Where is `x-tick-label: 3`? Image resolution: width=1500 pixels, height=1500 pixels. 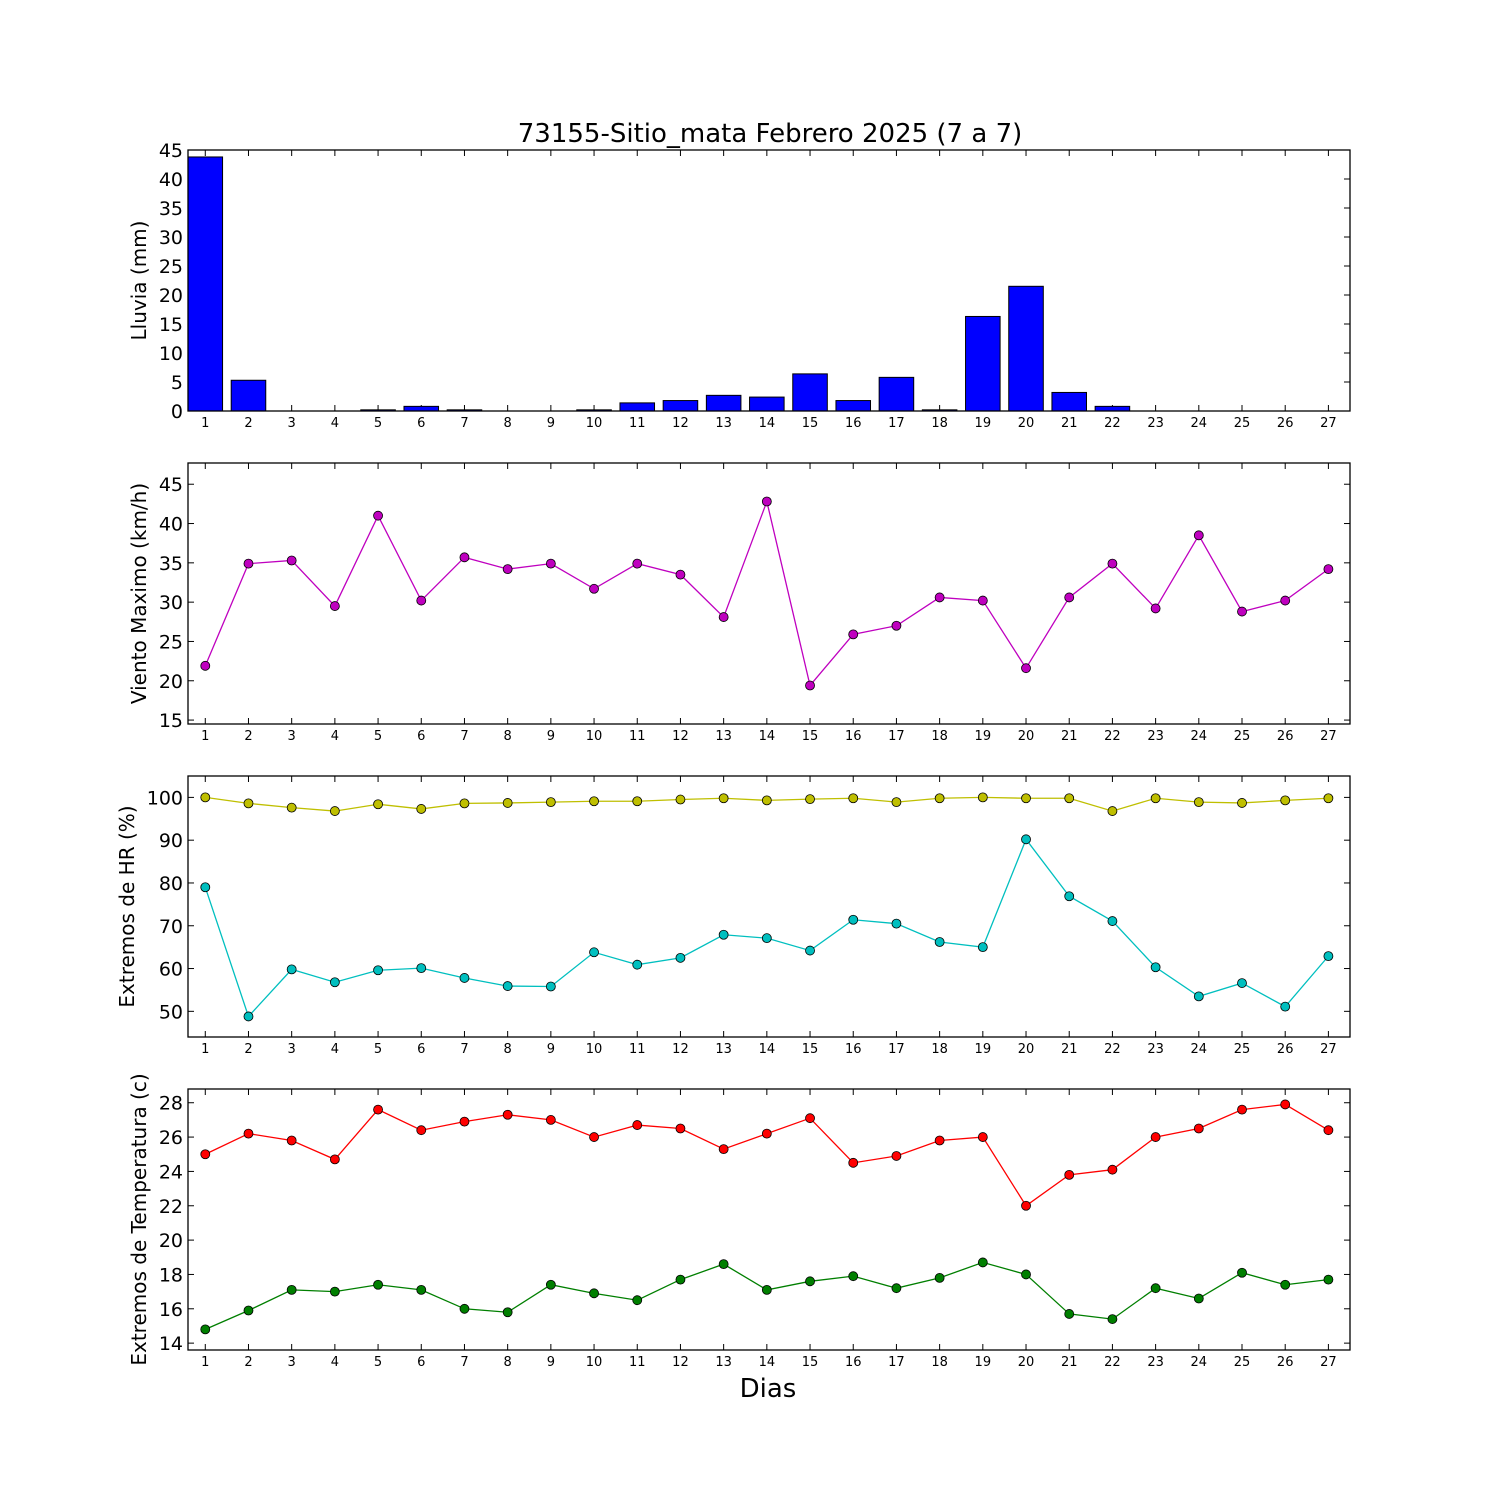
x-tick-label: 3 is located at coordinates (292, 736).